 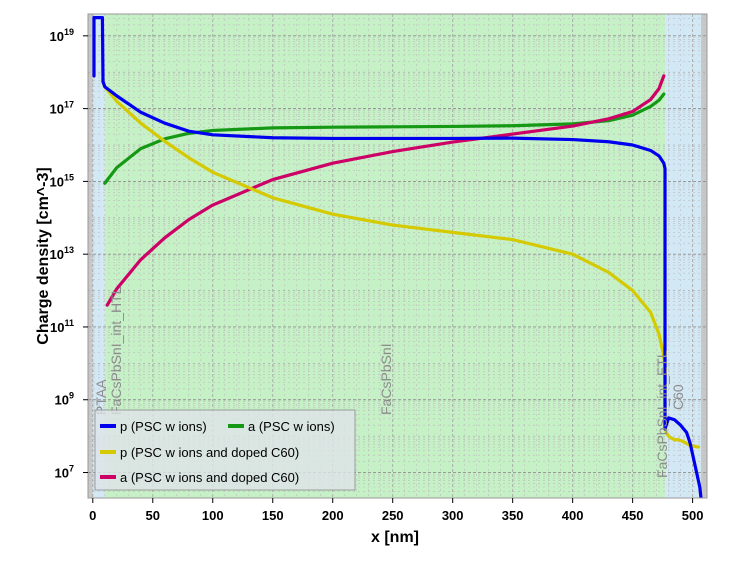 I want to click on x-tick-label: 150, so click(x=273, y=515).